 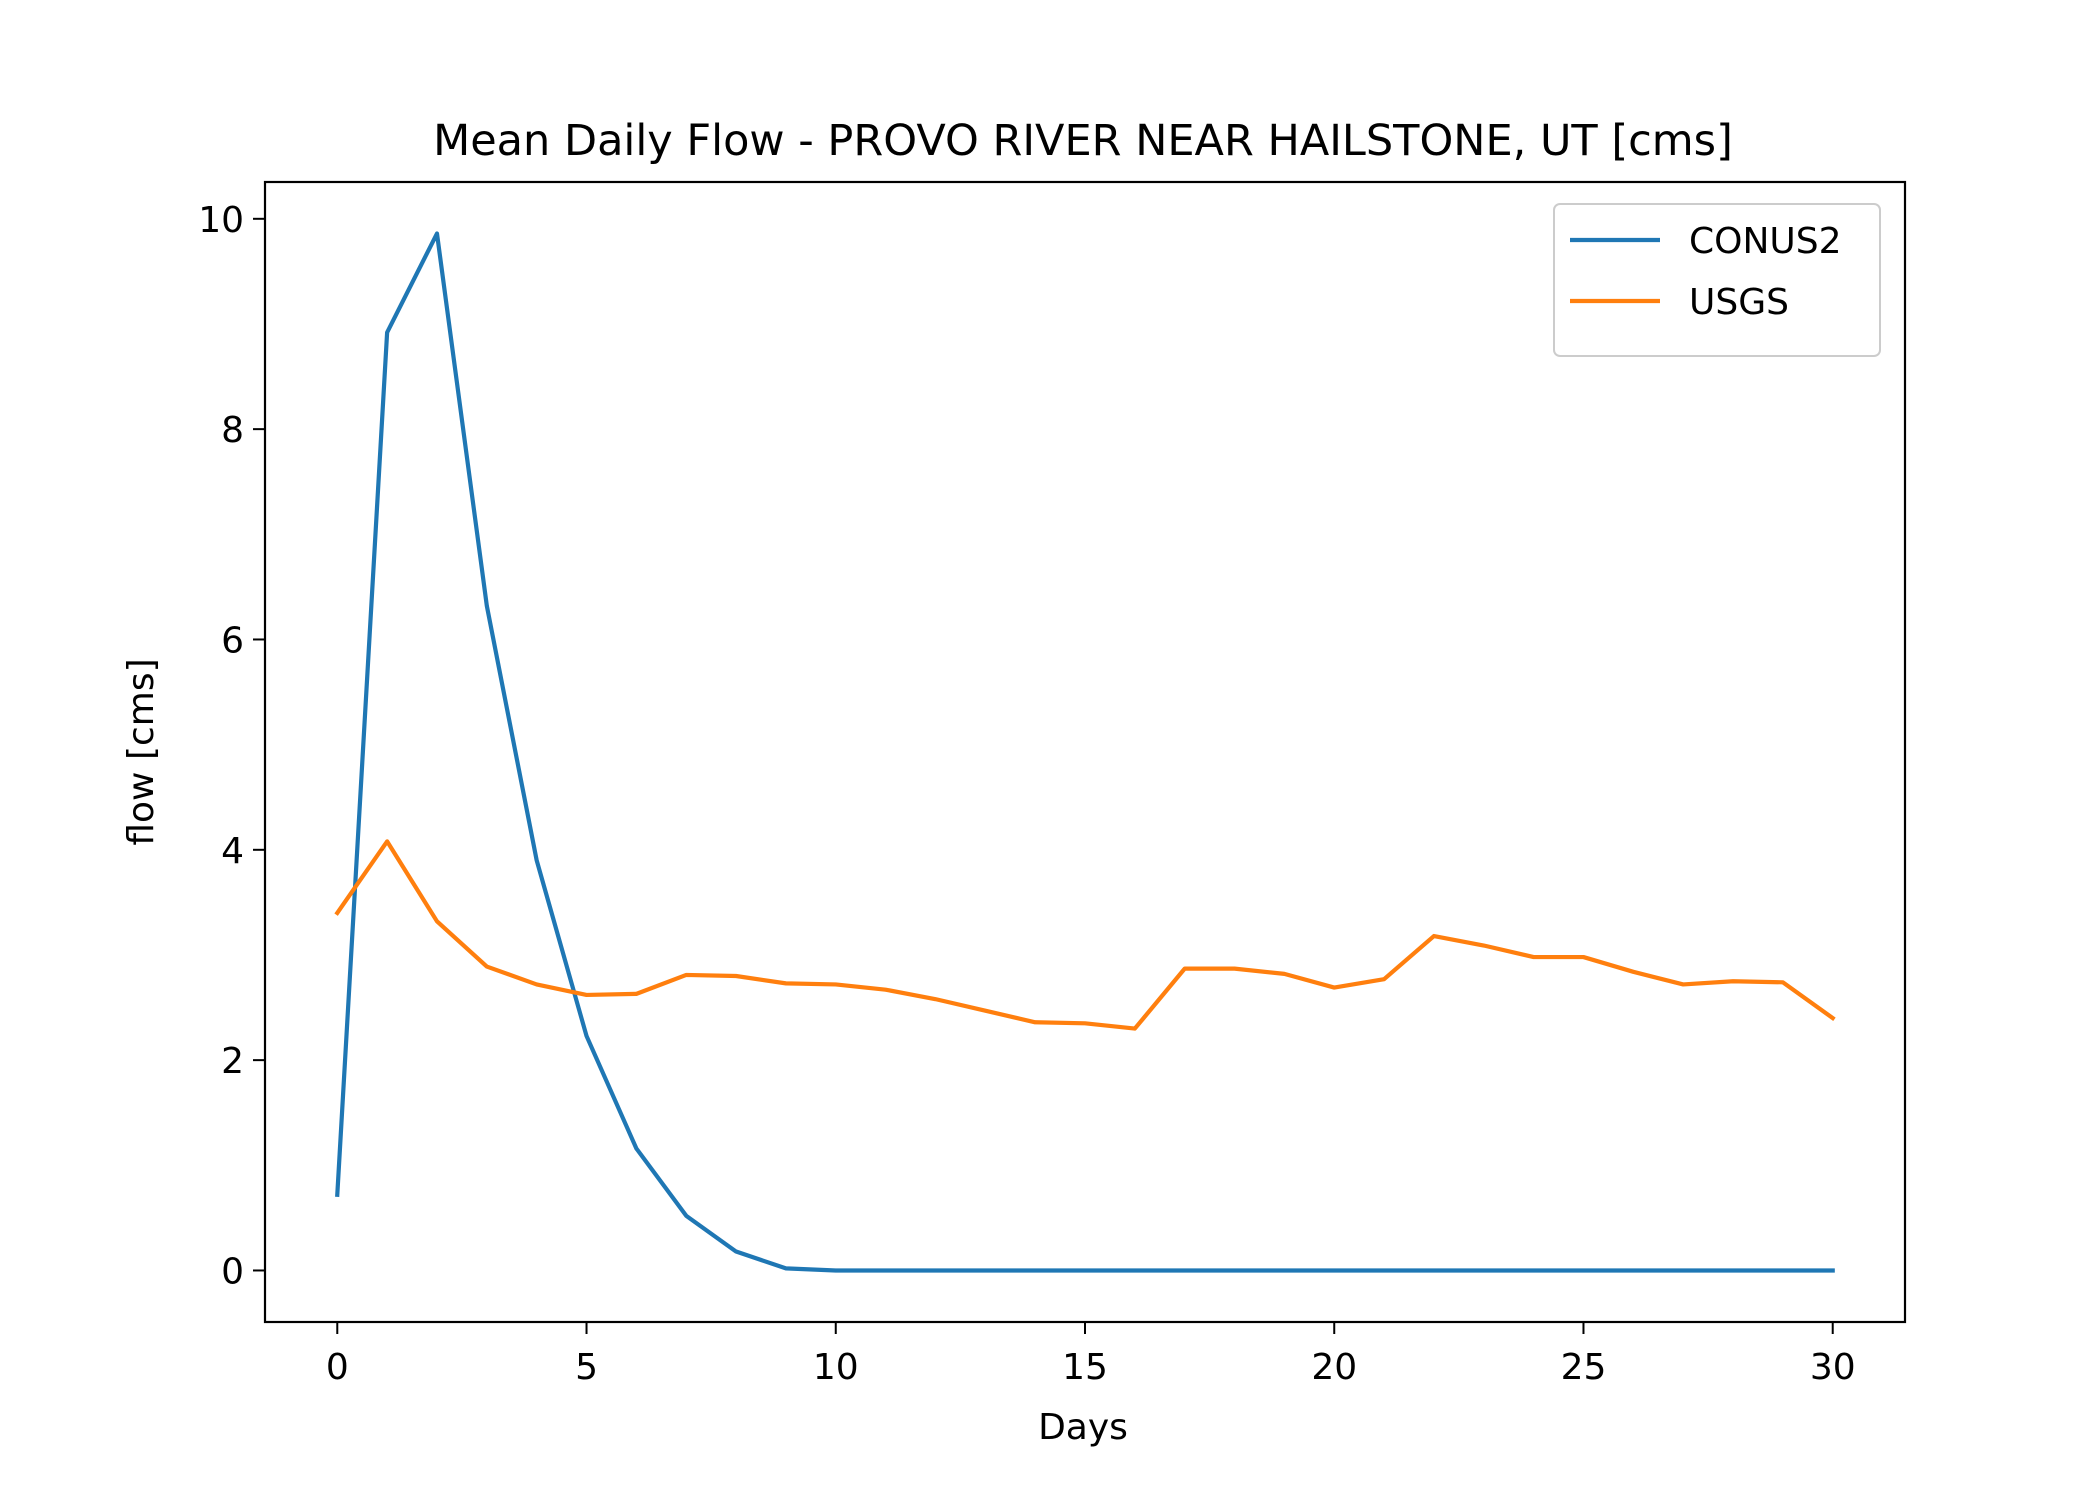 What do you see at coordinates (1833, 1367) in the screenshot?
I see `x-tick-label: 30` at bounding box center [1833, 1367].